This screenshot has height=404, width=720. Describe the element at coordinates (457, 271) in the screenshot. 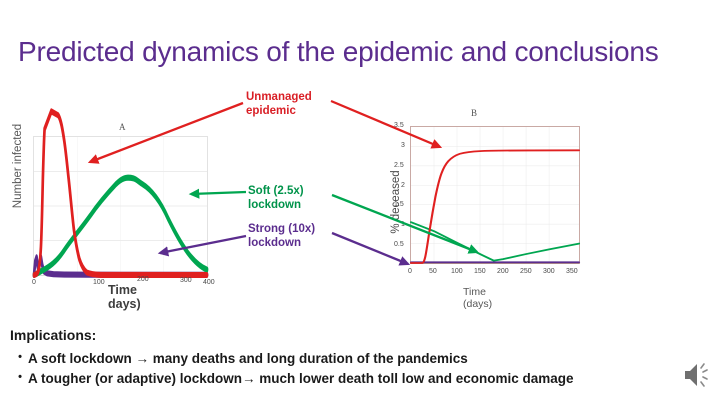

I see `chart-b-xtick-2: 100` at that location.